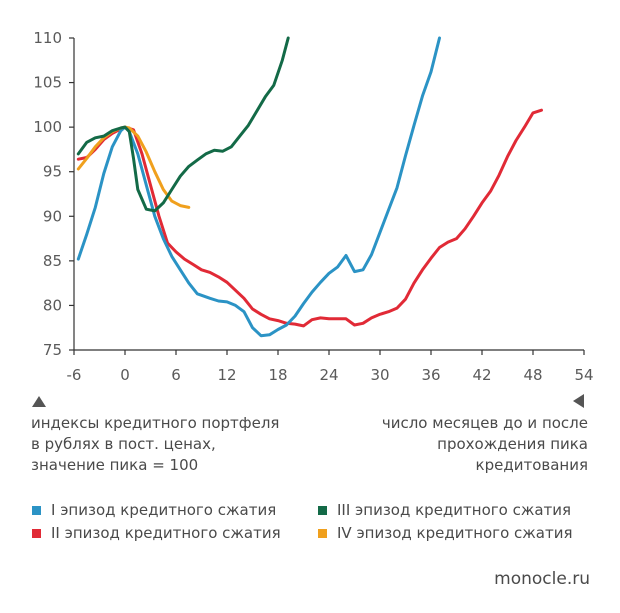  What do you see at coordinates (430, 375) in the screenshot?
I see `x-tick-label: 36` at bounding box center [430, 375].